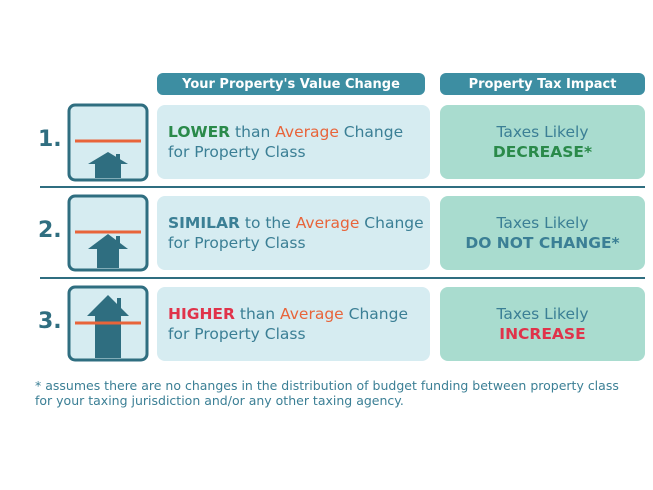  What do you see at coordinates (50, 321) in the screenshot?
I see `row-number: 3.` at bounding box center [50, 321].